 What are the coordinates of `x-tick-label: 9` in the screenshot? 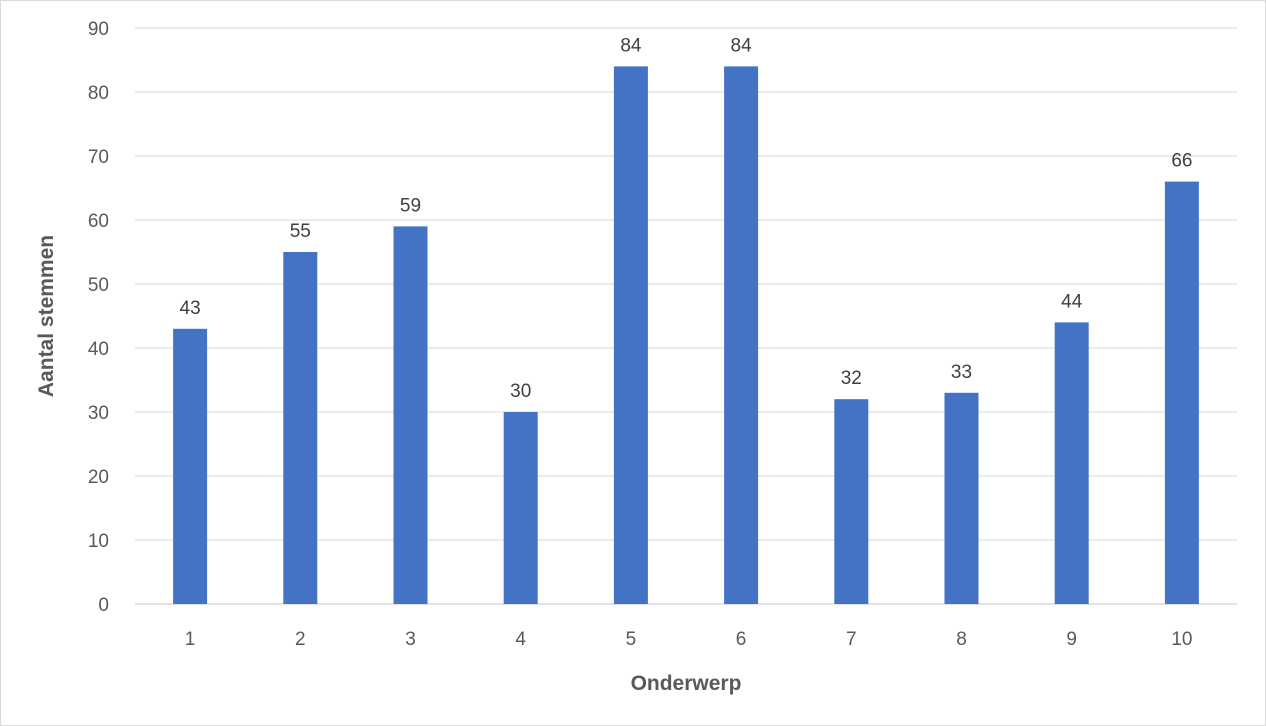 It's located at (1071, 639).